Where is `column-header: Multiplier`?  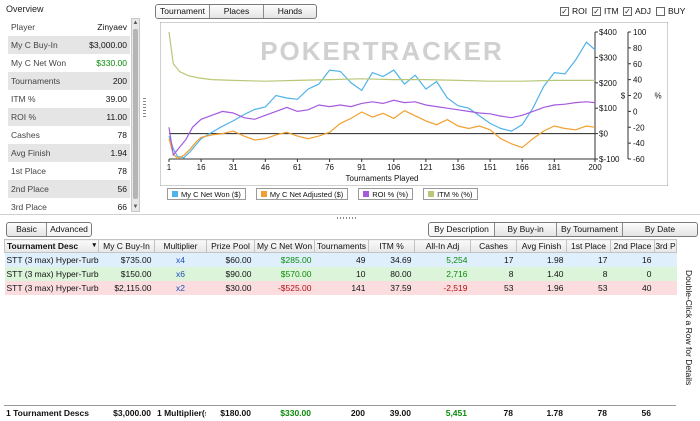 column-header: Multiplier is located at coordinates (180, 246).